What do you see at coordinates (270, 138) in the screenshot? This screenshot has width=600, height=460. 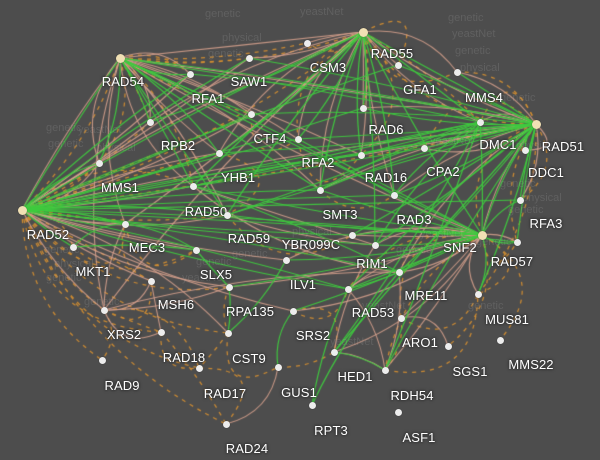 I see `graph-node-label: CTF4` at bounding box center [270, 138].